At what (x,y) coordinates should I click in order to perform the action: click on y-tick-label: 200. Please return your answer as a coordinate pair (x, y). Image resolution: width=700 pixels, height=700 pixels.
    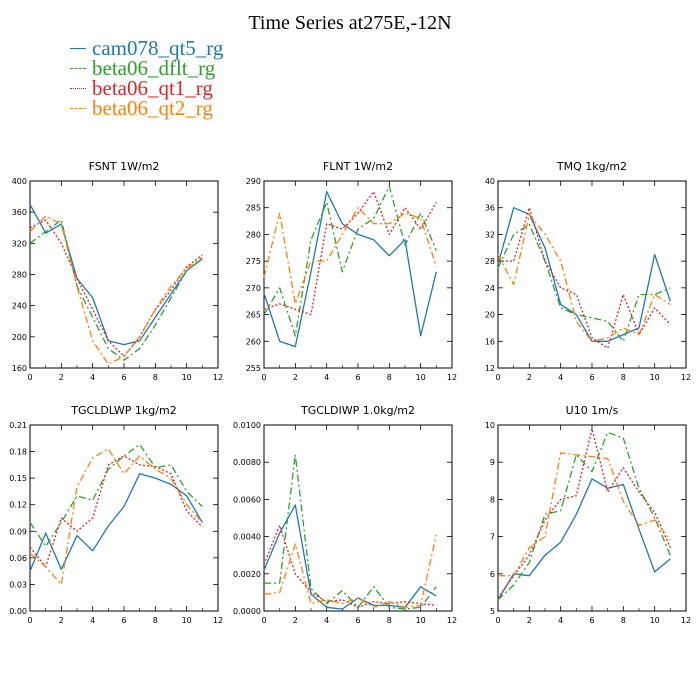
    Looking at the image, I should click on (19, 337).